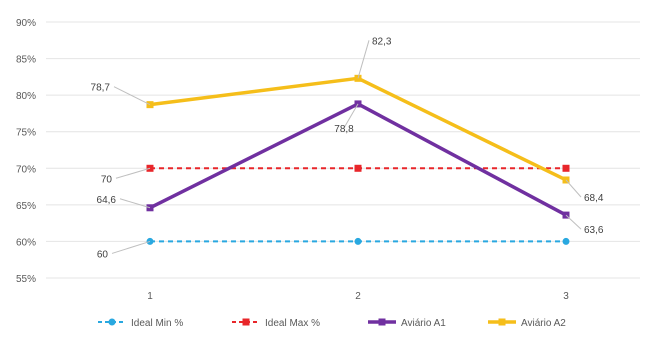 This screenshot has width=664, height=341. I want to click on y-tick-label: 60%, so click(26, 242).